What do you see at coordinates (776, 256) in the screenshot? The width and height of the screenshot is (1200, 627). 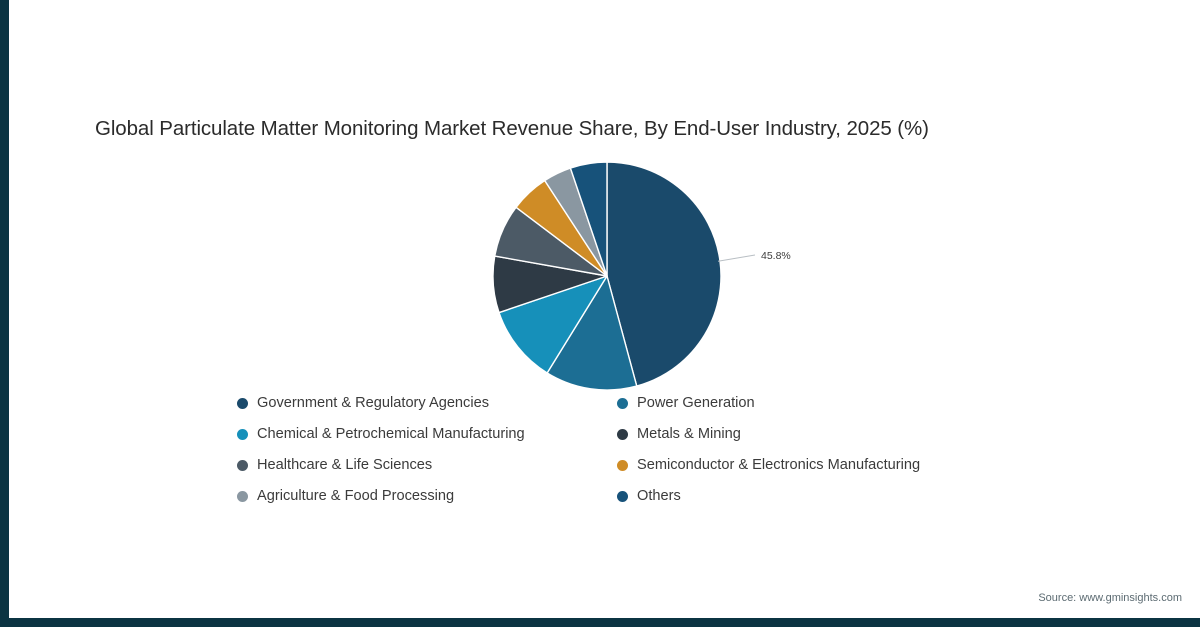 I see `slice-value-label: 45.8%` at bounding box center [776, 256].